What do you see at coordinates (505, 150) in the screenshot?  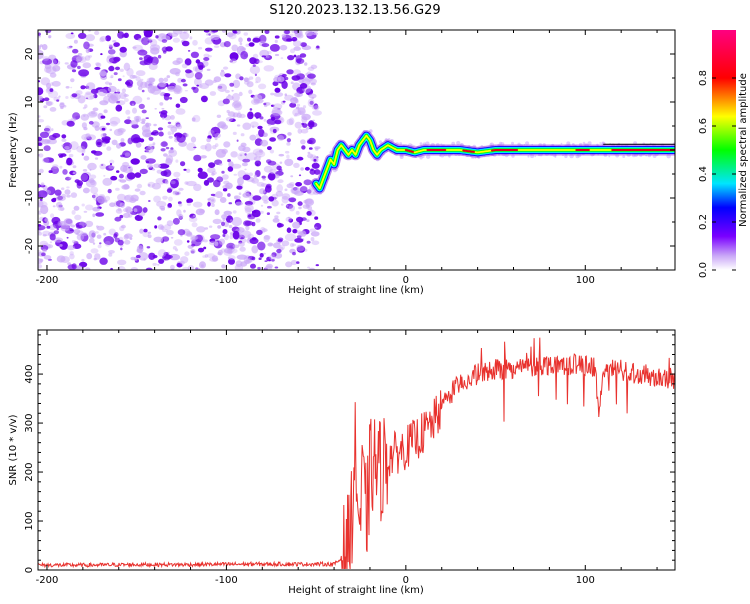 I see `ridge-red-core` at bounding box center [505, 150].